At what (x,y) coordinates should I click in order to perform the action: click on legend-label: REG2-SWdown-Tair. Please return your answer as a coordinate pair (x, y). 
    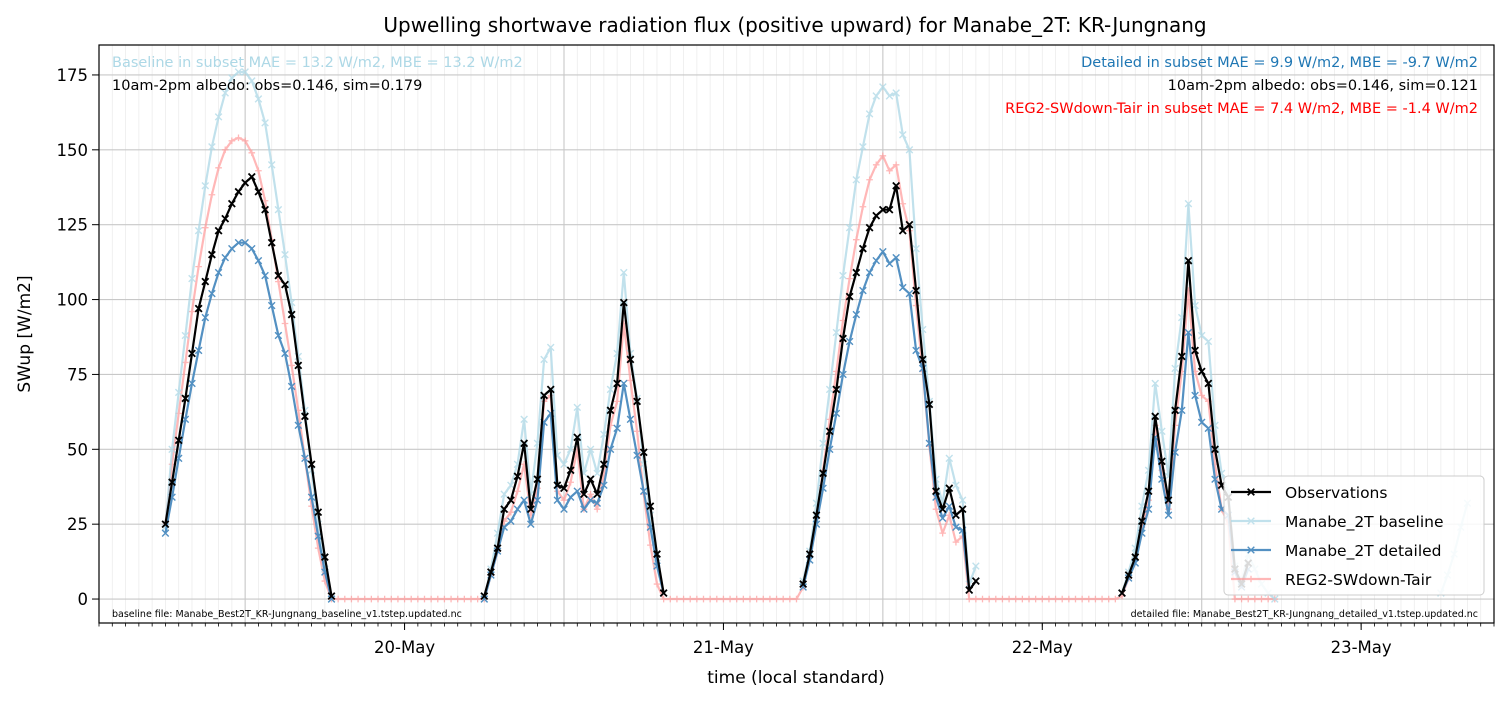
    Looking at the image, I should click on (1358, 580).